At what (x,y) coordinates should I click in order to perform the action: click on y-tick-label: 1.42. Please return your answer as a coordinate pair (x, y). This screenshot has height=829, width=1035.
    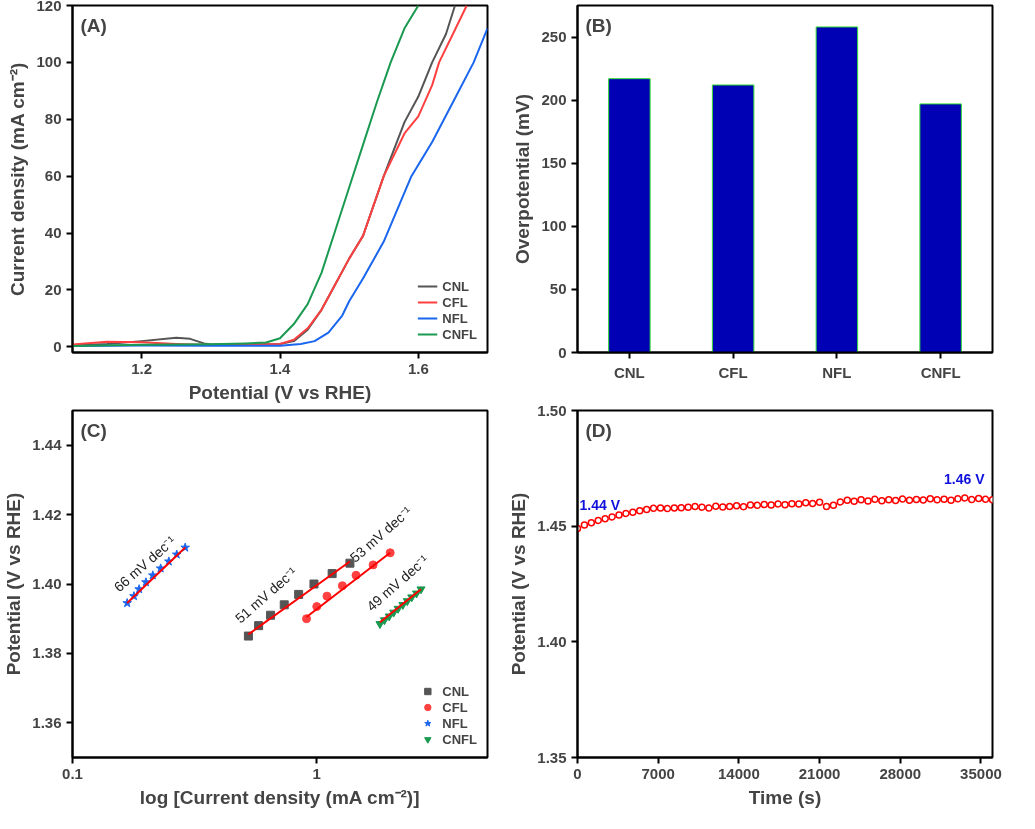
    Looking at the image, I should click on (47, 514).